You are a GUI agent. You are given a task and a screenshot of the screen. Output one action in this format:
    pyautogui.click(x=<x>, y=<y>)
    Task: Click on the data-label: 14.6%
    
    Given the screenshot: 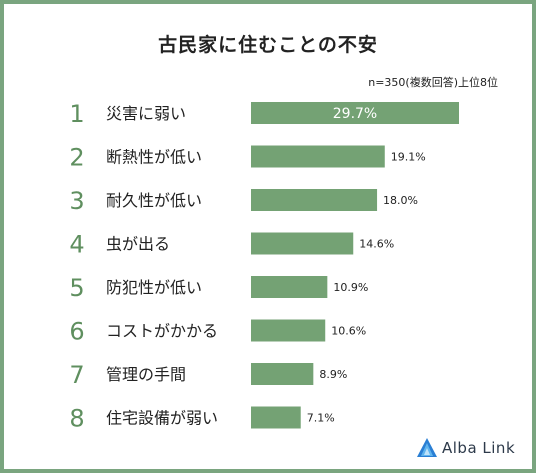 What is the action you would take?
    pyautogui.click(x=376, y=244)
    